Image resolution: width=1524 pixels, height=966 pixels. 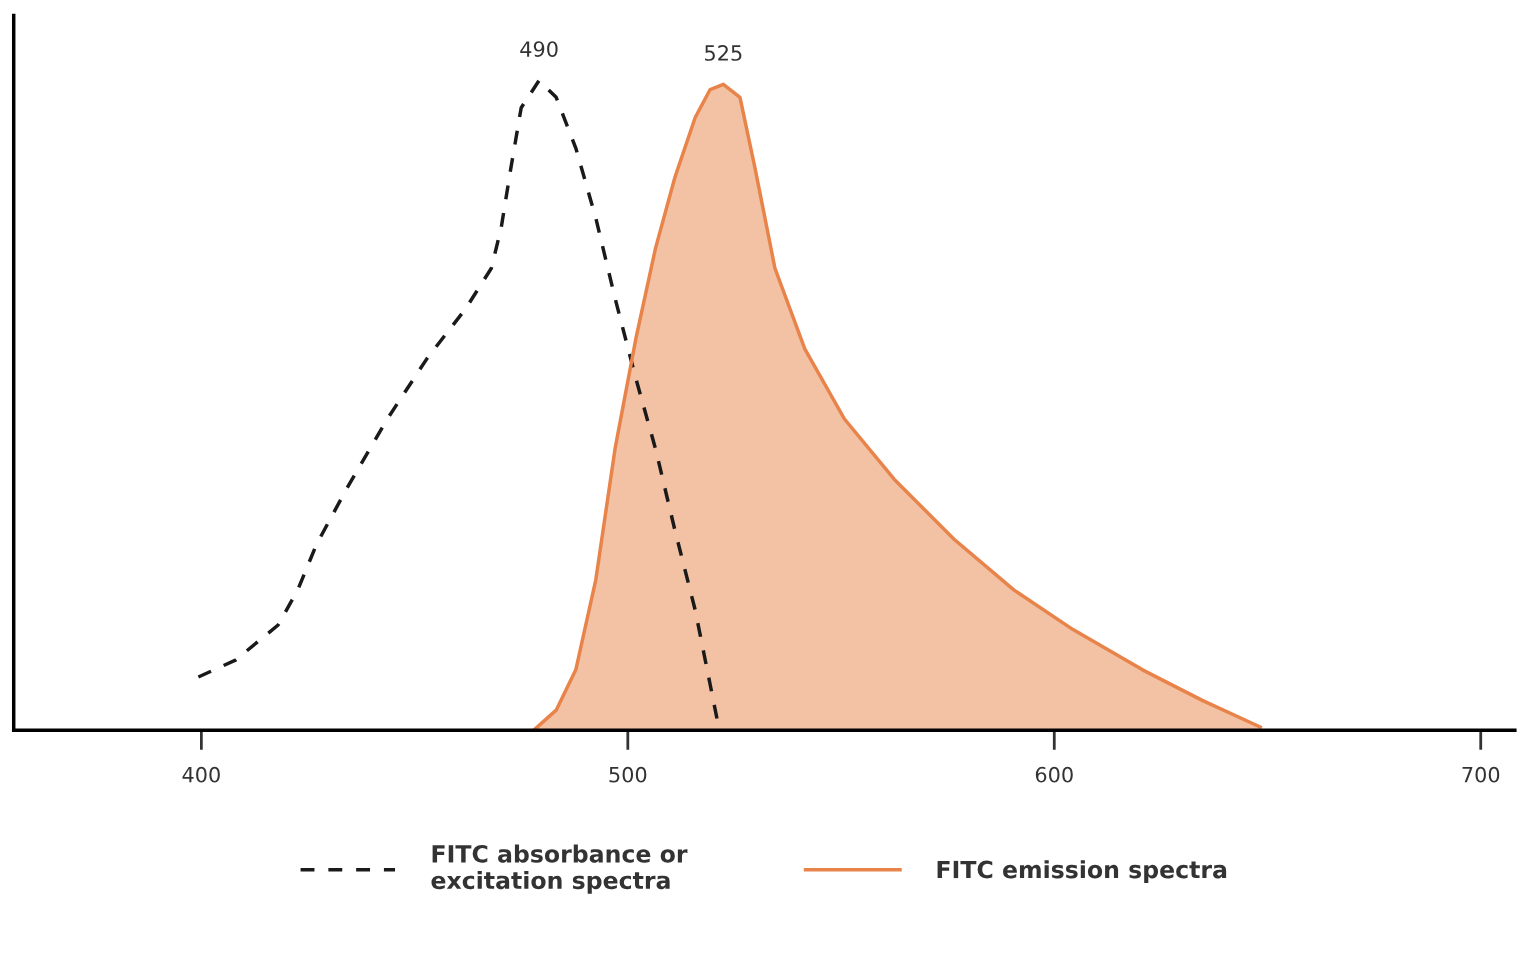 I want to click on x-tick-label: 600, so click(x=1054, y=774).